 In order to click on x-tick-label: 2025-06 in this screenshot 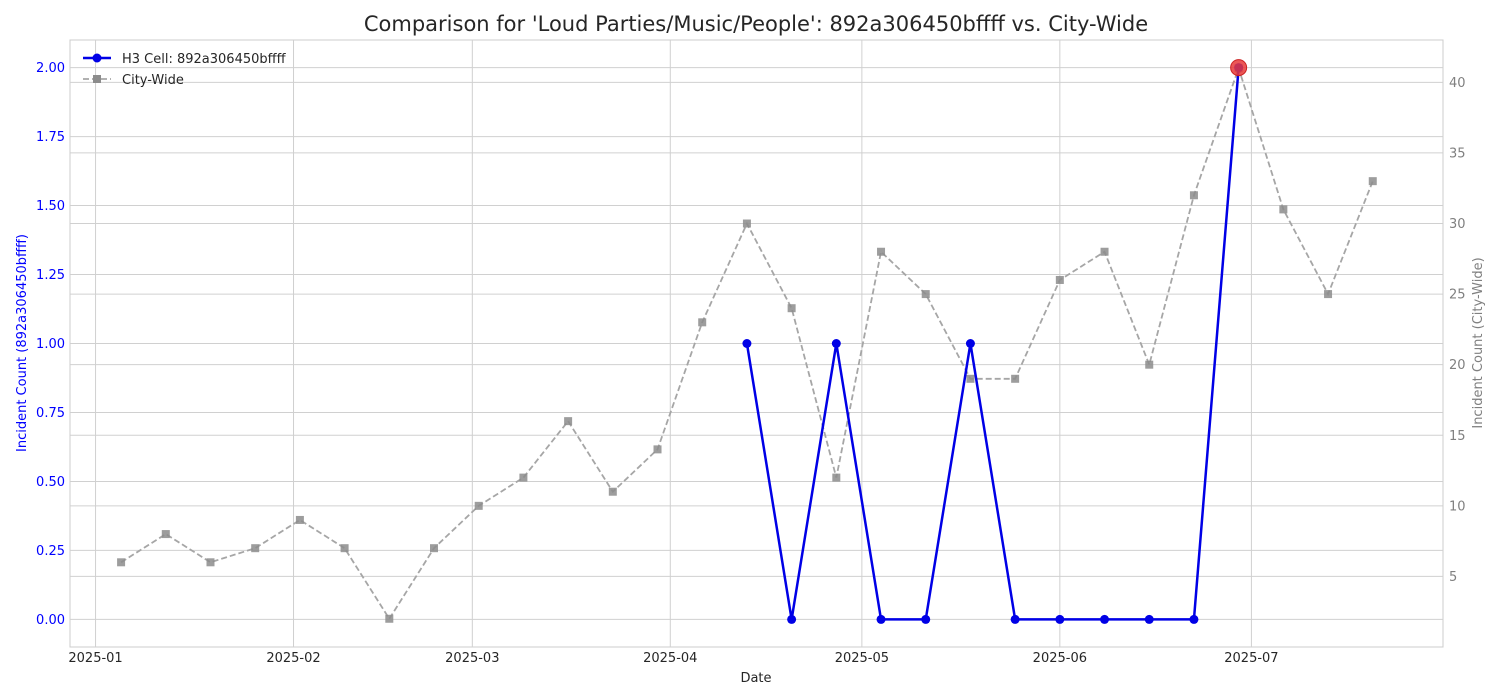, I will do `click(1060, 658)`.